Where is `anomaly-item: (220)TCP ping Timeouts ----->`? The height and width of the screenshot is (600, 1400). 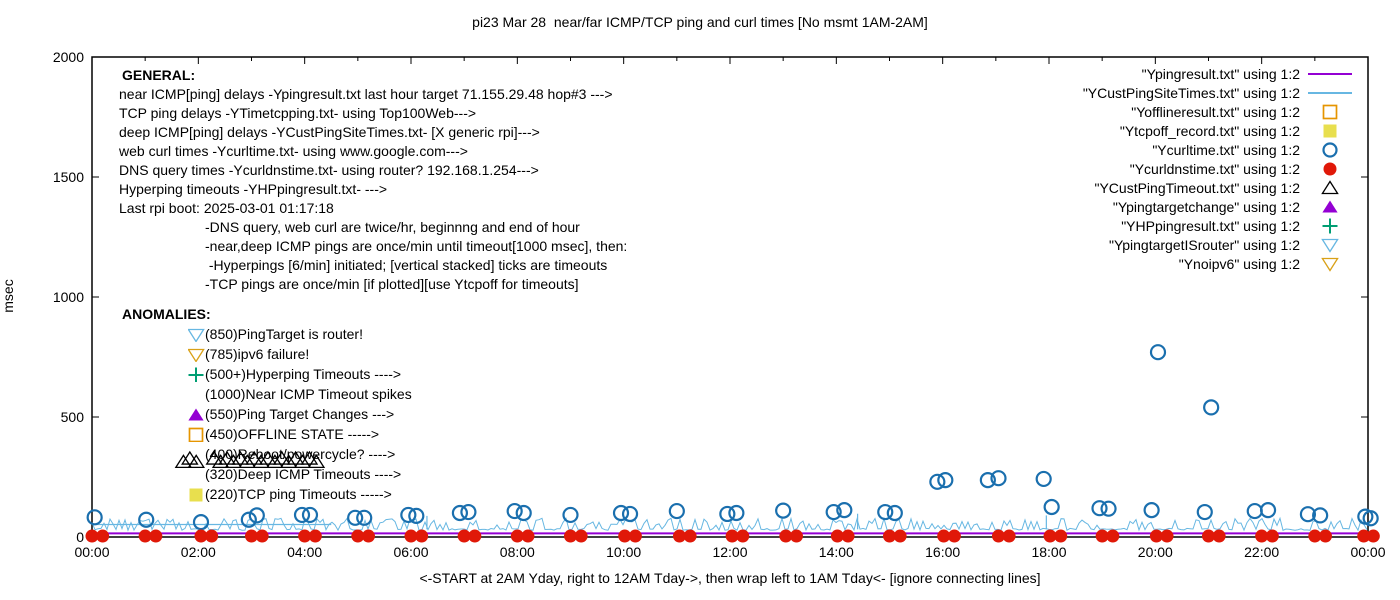 anomaly-item: (220)TCP ping Timeouts -----> is located at coordinates (300, 494).